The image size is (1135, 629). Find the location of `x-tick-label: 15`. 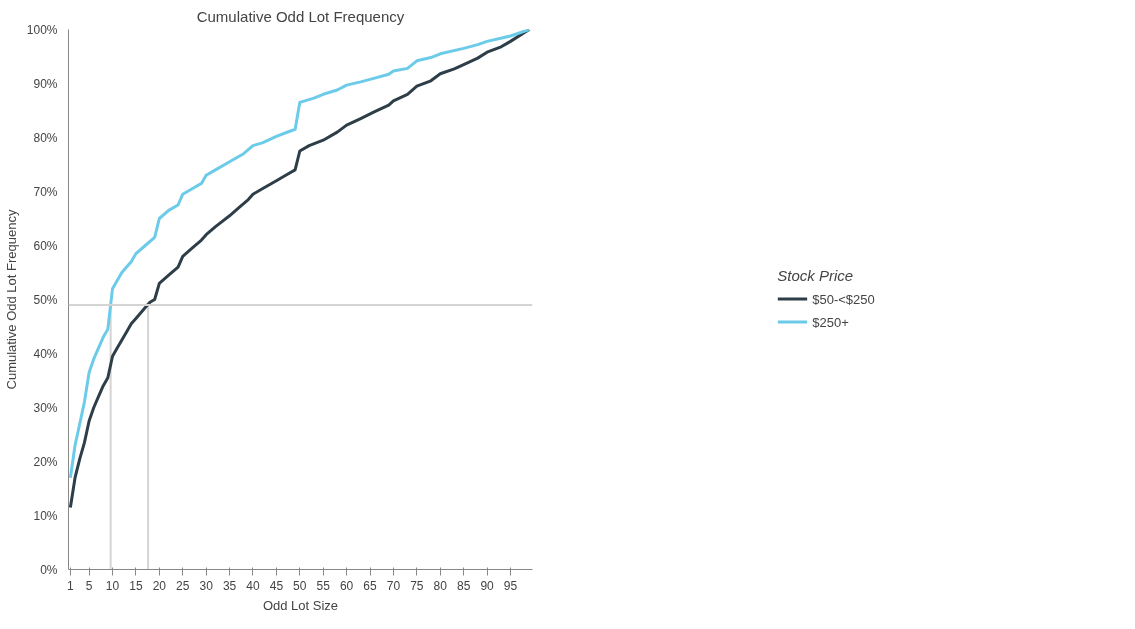

x-tick-label: 15 is located at coordinates (136, 585).